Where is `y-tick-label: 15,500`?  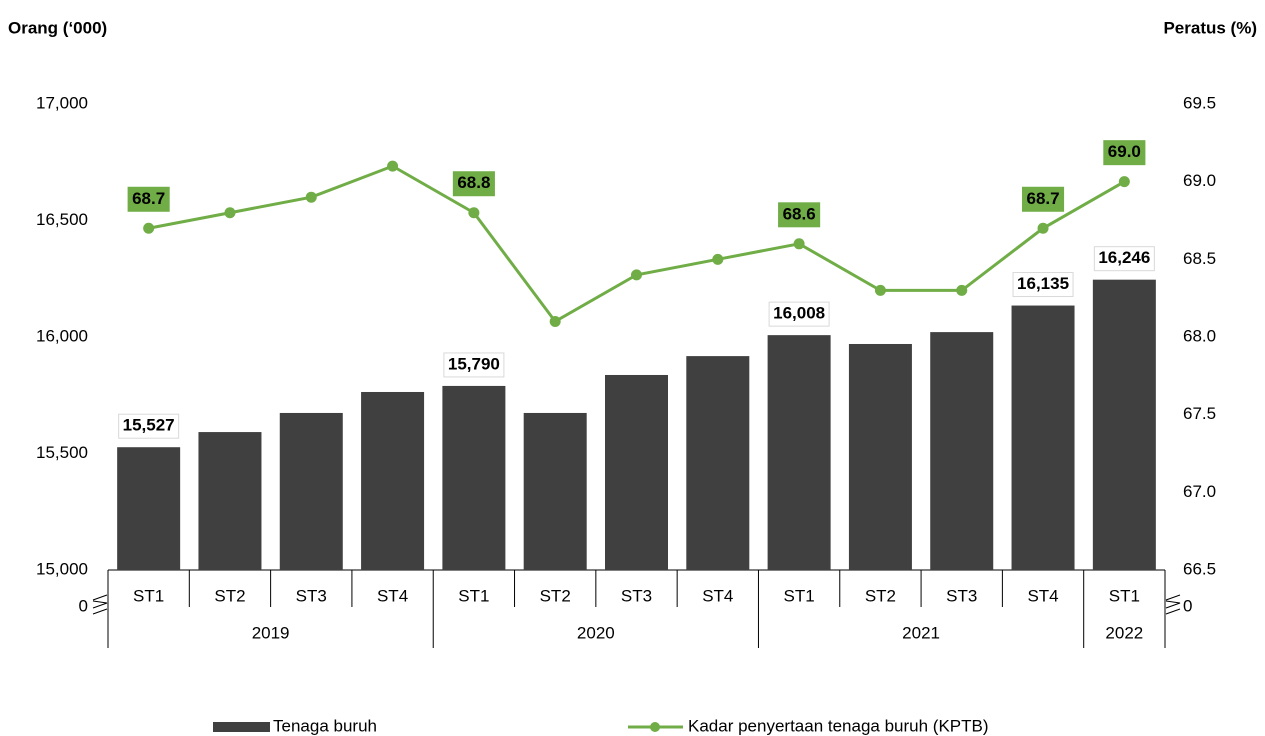 y-tick-label: 15,500 is located at coordinates (62, 452).